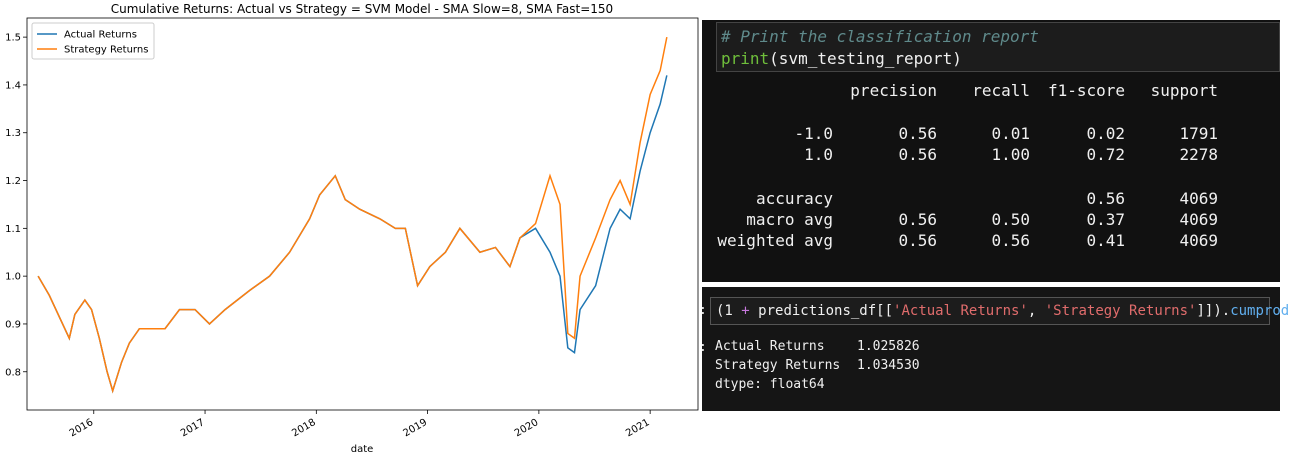 The image size is (1289, 467). What do you see at coordinates (13, 277) in the screenshot?
I see `y-tick-label: 1.0` at bounding box center [13, 277].